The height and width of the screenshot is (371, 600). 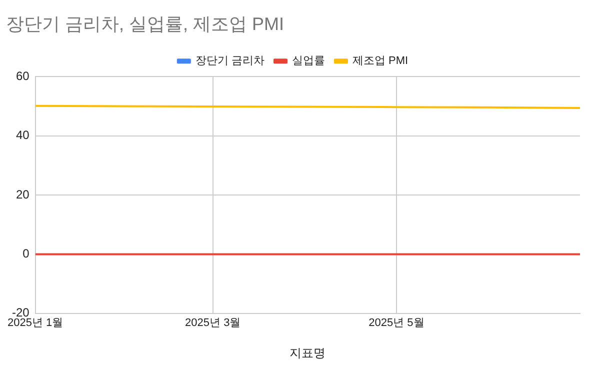 I want to click on y-tick-label: 40, so click(x=23, y=135).